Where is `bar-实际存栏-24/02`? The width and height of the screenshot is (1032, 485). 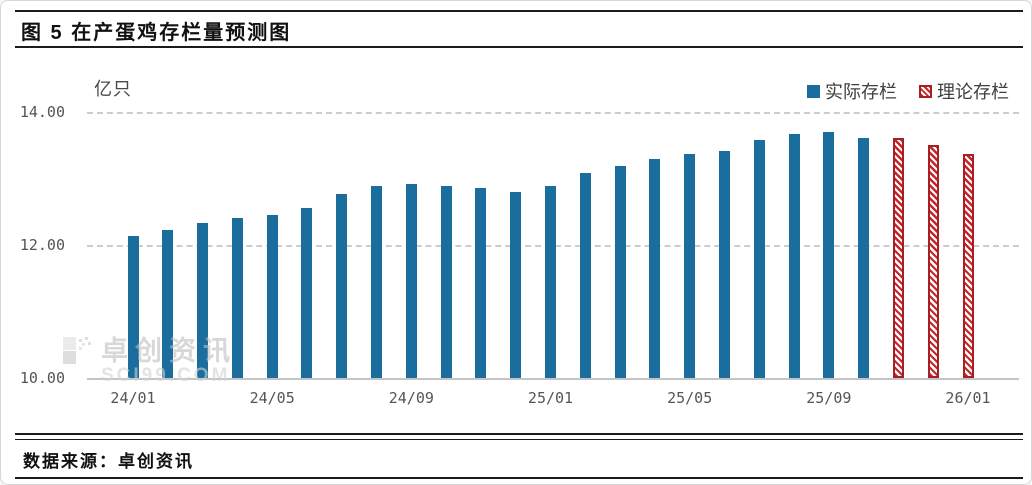 bar-实际存栏-24/02 is located at coordinates (168, 304).